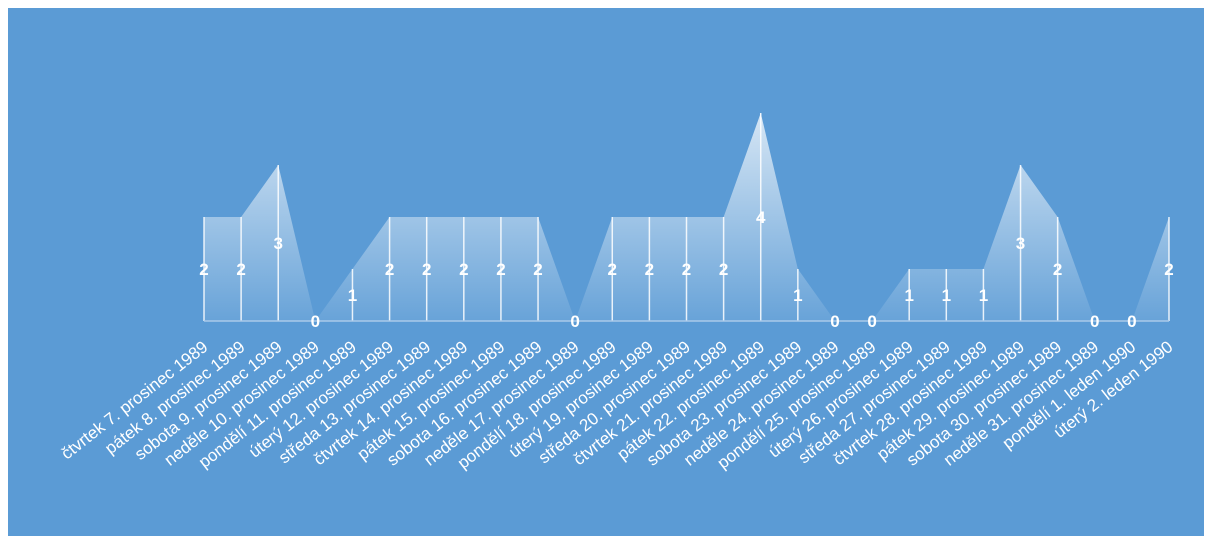 The height and width of the screenshot is (544, 1208). What do you see at coordinates (761, 217) in the screenshot?
I see `data-label: 4` at bounding box center [761, 217].